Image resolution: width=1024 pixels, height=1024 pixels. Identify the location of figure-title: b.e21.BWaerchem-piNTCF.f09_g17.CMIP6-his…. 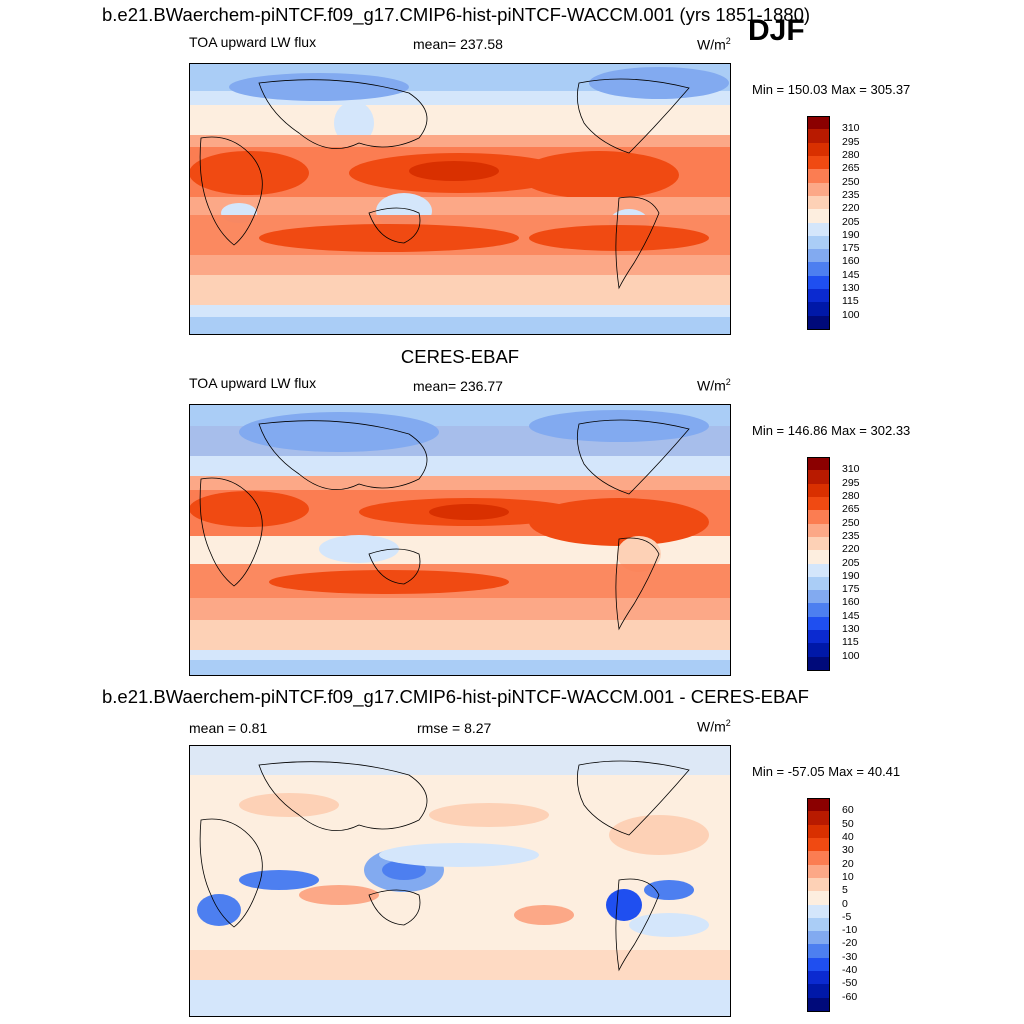
(456, 14).